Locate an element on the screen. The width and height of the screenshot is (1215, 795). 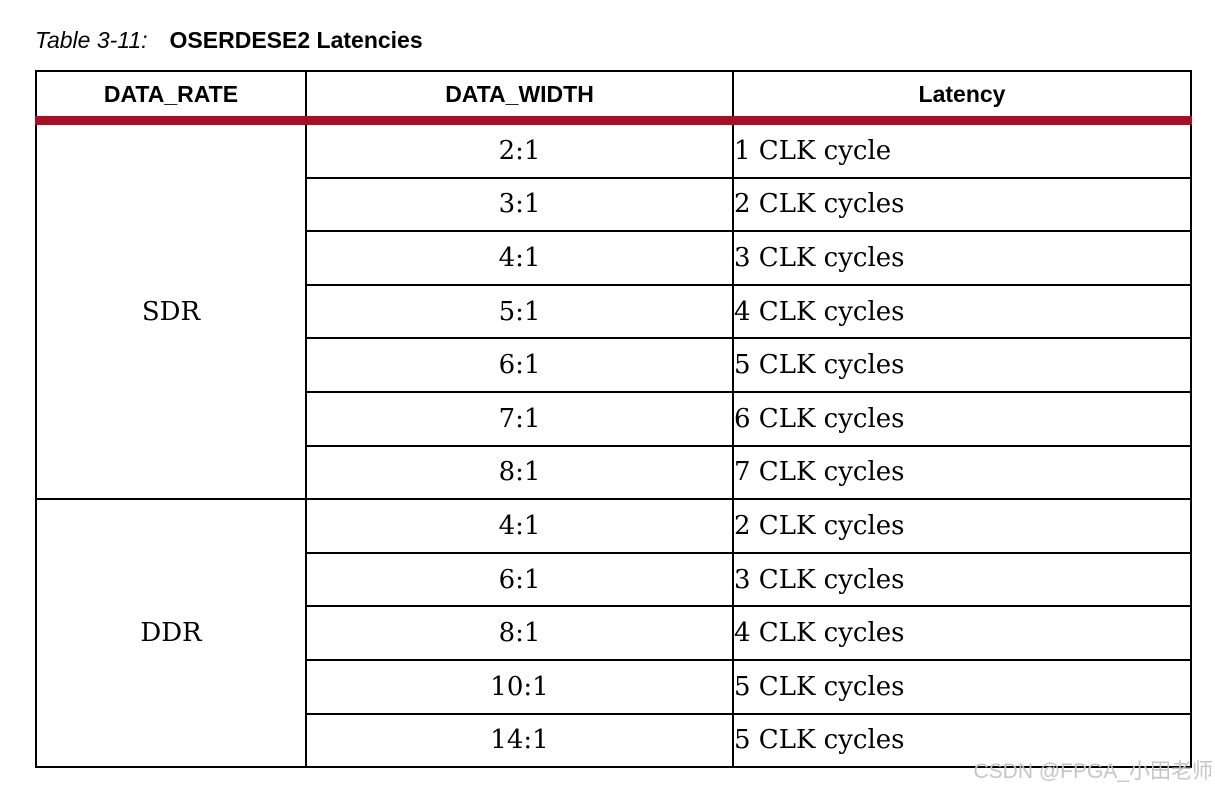
latency-cell: 1 CLK cycle is located at coordinates (962, 149).